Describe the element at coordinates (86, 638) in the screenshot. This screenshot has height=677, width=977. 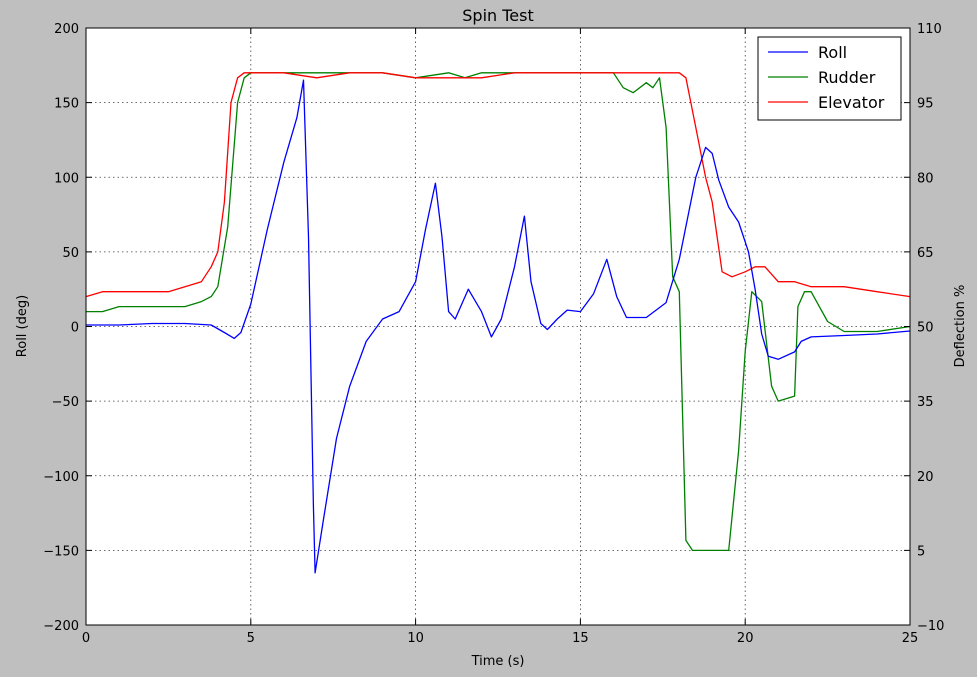
I see `x-tick-label: 0` at that location.